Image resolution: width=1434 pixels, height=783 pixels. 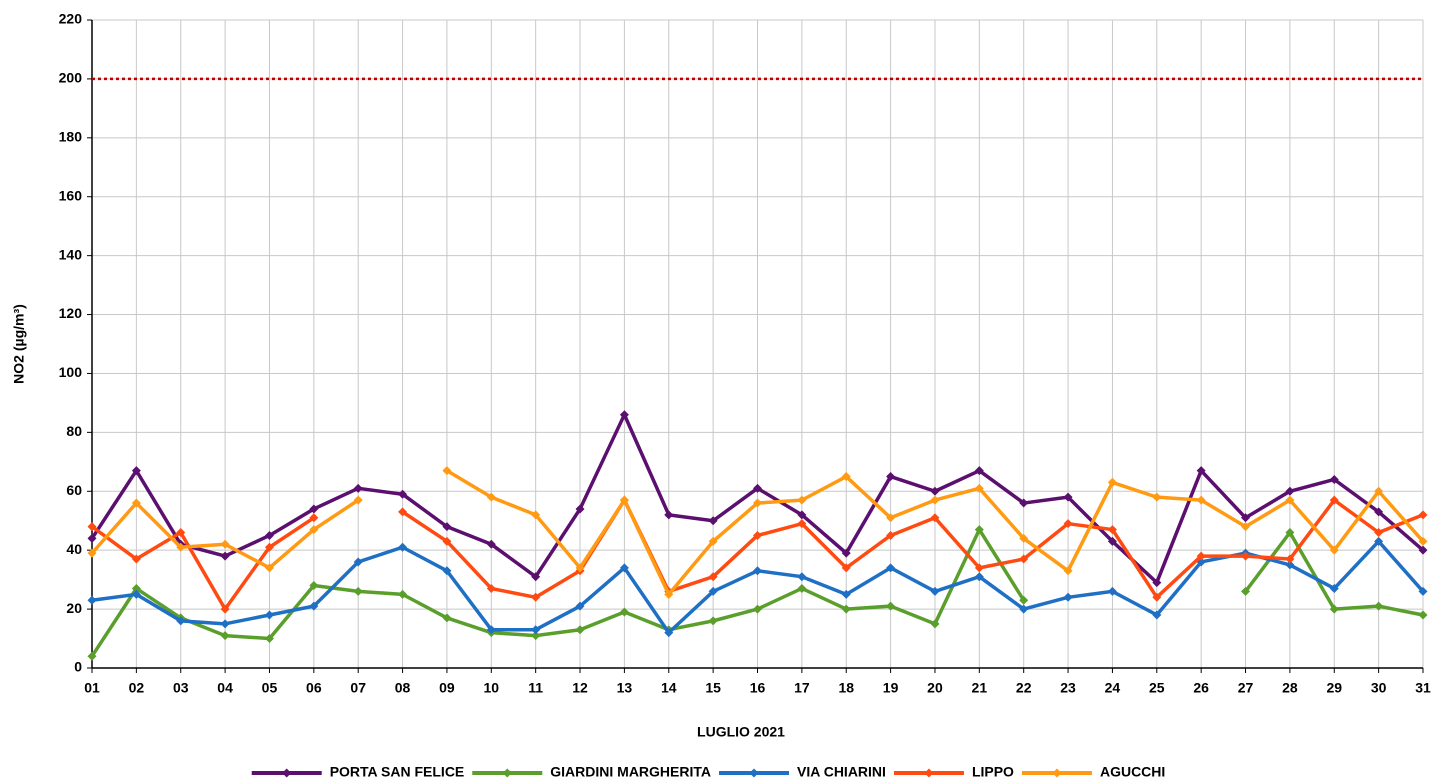 What do you see at coordinates (757, 554) in the screenshot?
I see `series-line` at bounding box center [757, 554].